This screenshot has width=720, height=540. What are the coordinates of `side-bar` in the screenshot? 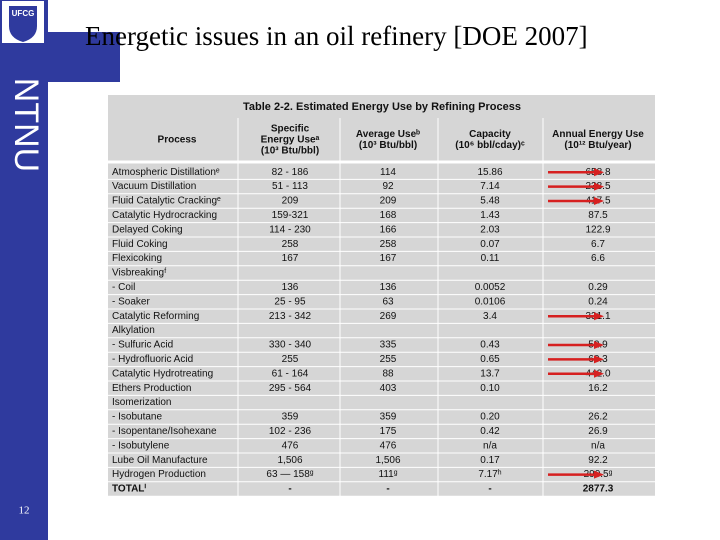 It's located at (24, 270).